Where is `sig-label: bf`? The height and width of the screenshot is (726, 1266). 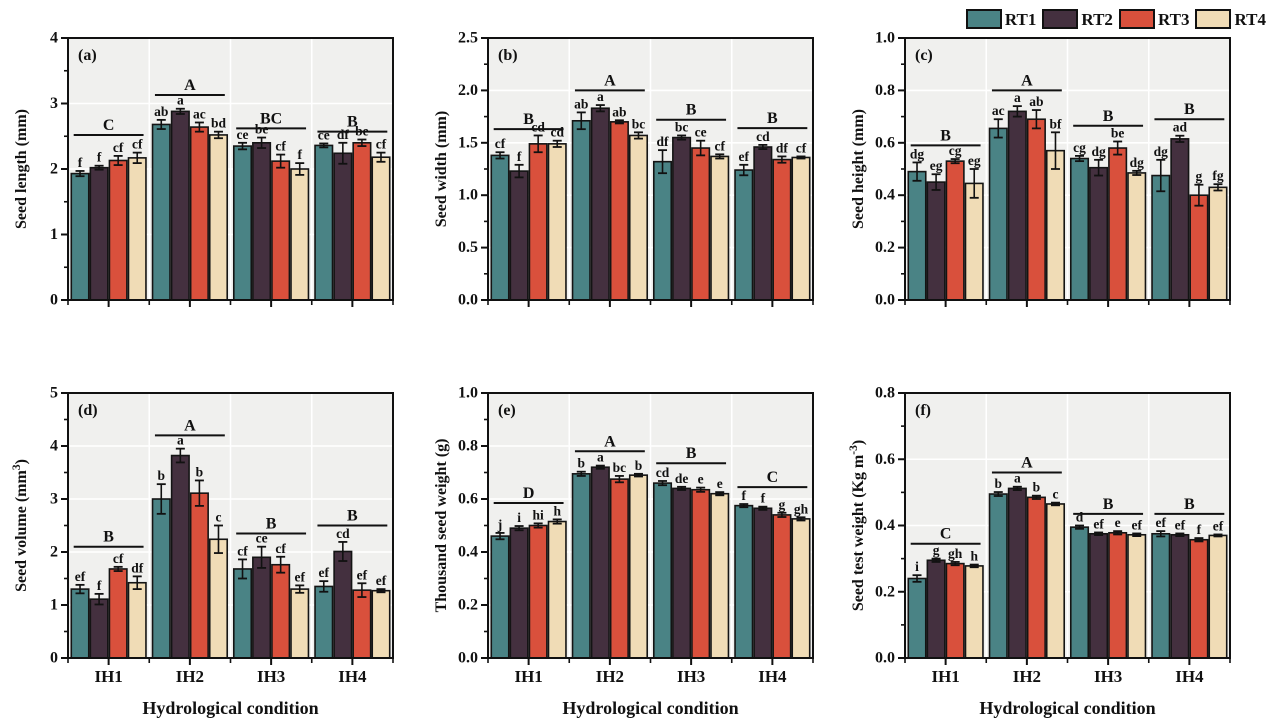 sig-label: bf is located at coordinates (1055, 123).